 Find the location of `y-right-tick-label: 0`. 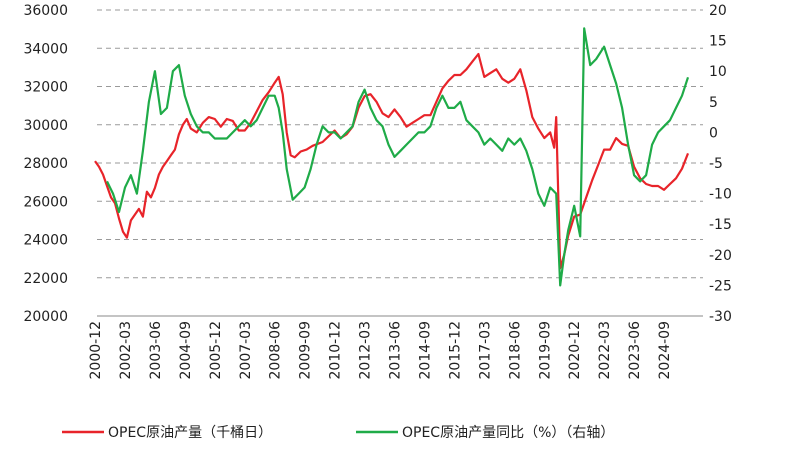

y-right-tick-label: 0 is located at coordinates (713, 133).